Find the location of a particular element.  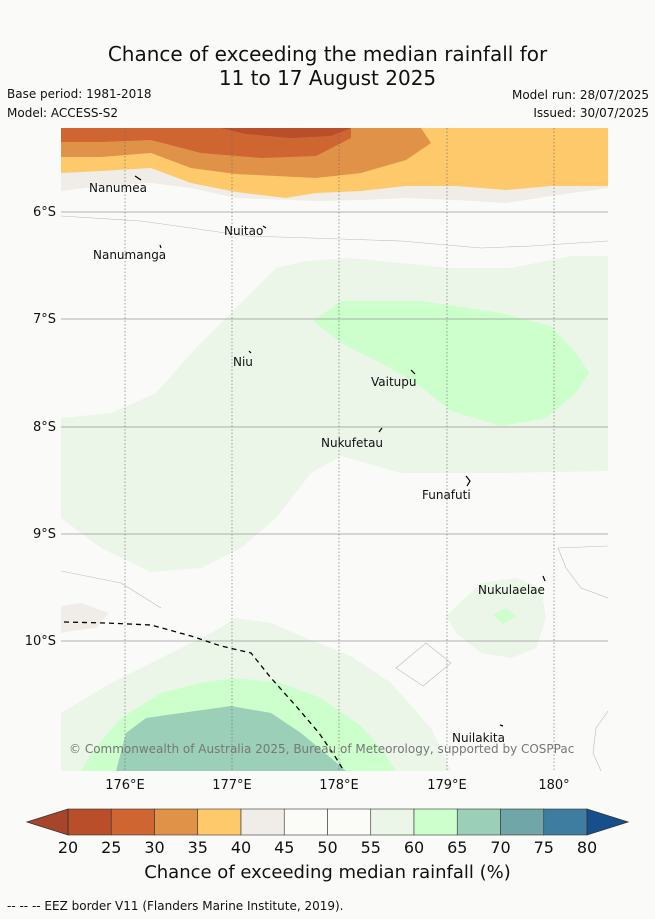

colorbar-tick-label: 75 is located at coordinates (543, 847).